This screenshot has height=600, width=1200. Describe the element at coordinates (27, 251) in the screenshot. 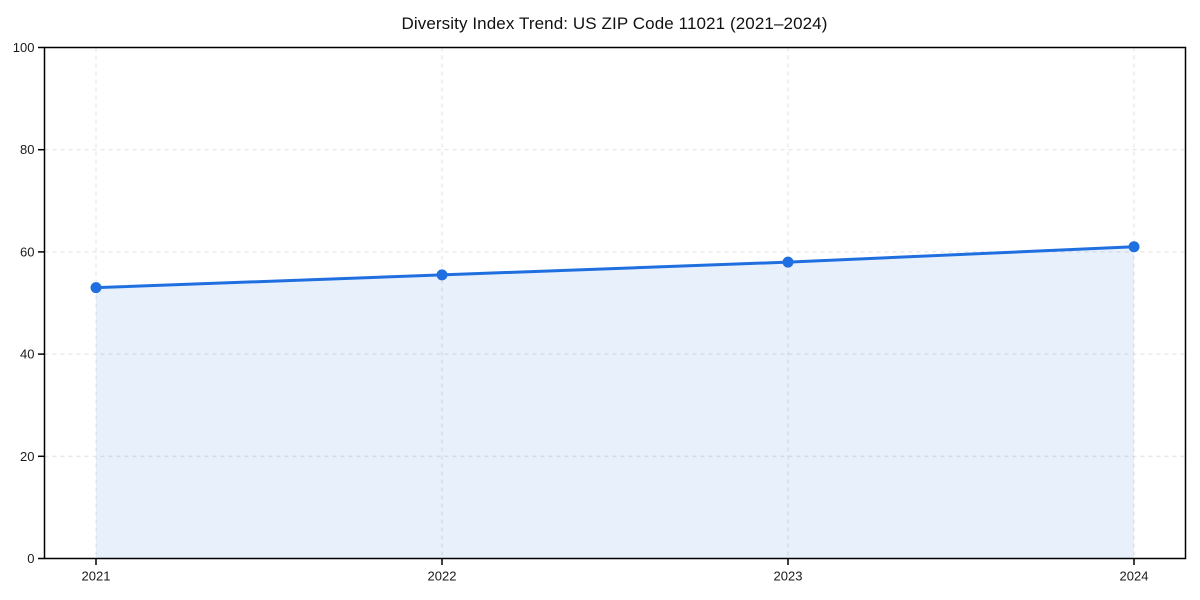

I see `y-tick-label: 60` at that location.